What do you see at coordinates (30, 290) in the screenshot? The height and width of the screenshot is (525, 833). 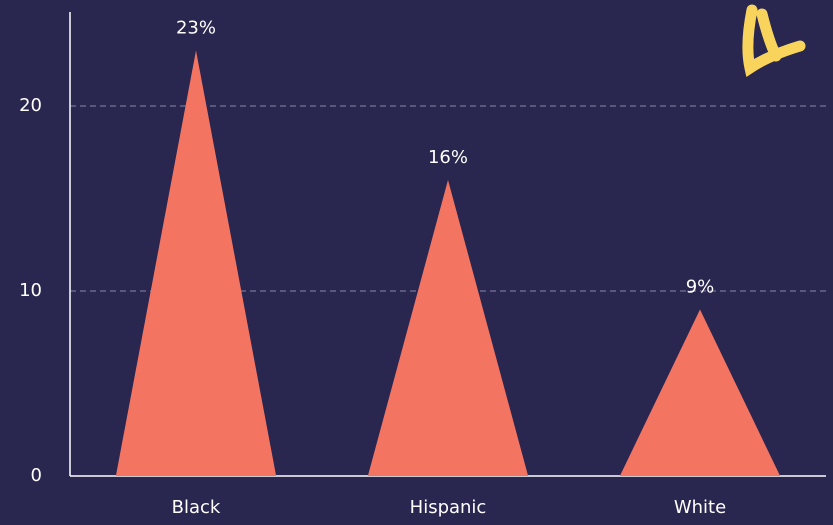 I see `y-tick-label: 10` at bounding box center [30, 290].